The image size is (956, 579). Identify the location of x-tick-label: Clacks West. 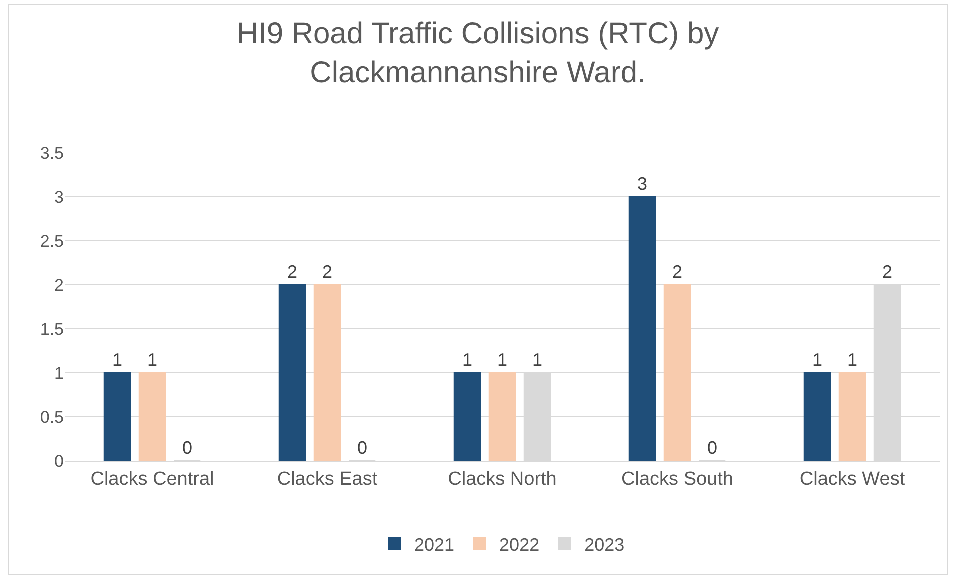
(853, 479).